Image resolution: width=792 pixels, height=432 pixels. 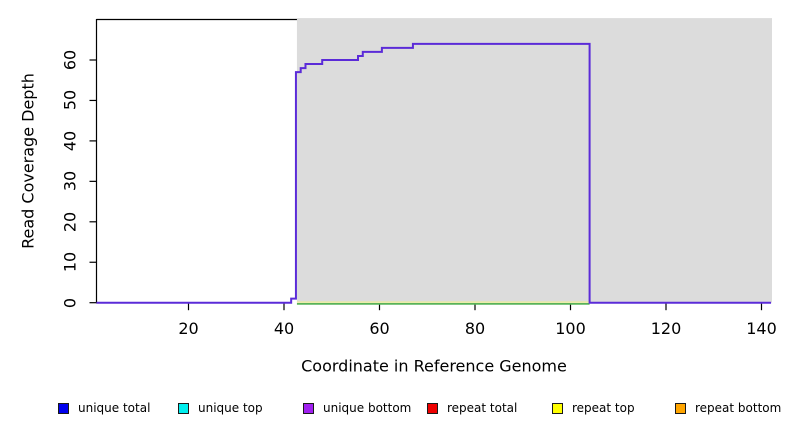 What do you see at coordinates (482, 408) in the screenshot?
I see `legend-label: repeat total` at bounding box center [482, 408].